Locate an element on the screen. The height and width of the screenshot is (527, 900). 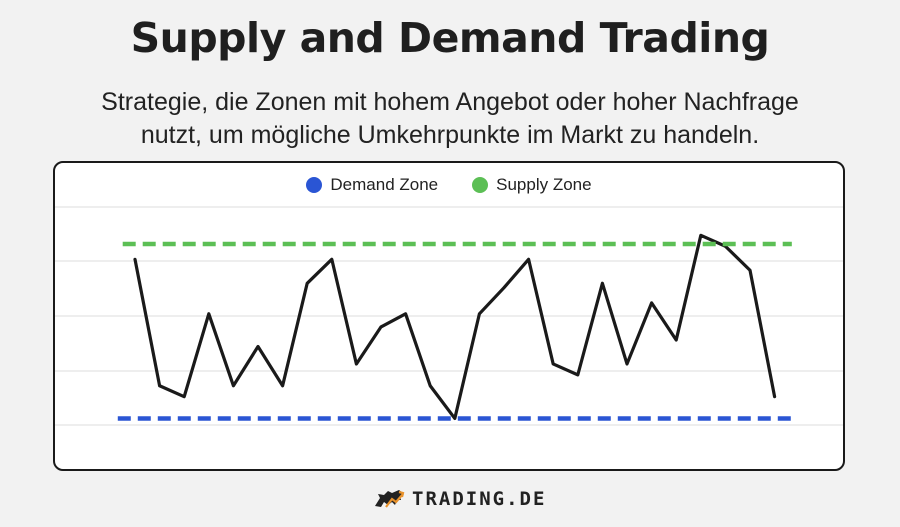
legend-dot-supply is located at coordinates (480, 185).